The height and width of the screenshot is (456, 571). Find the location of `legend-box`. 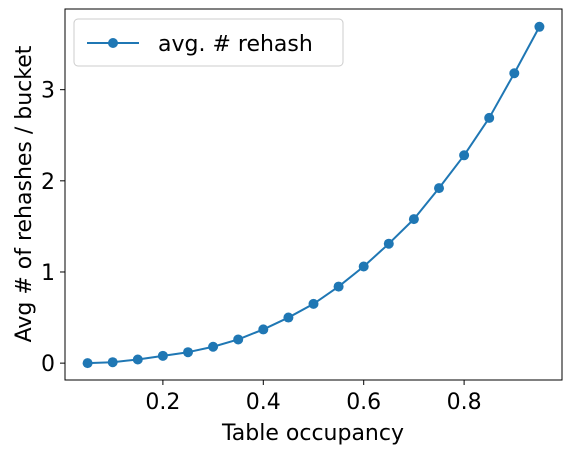

legend-box is located at coordinates (208, 42).